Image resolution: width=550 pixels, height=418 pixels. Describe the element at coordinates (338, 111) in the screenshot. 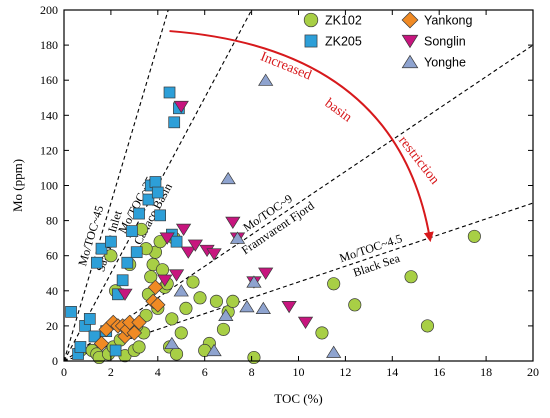

I see `annotation-word: basin` at that location.